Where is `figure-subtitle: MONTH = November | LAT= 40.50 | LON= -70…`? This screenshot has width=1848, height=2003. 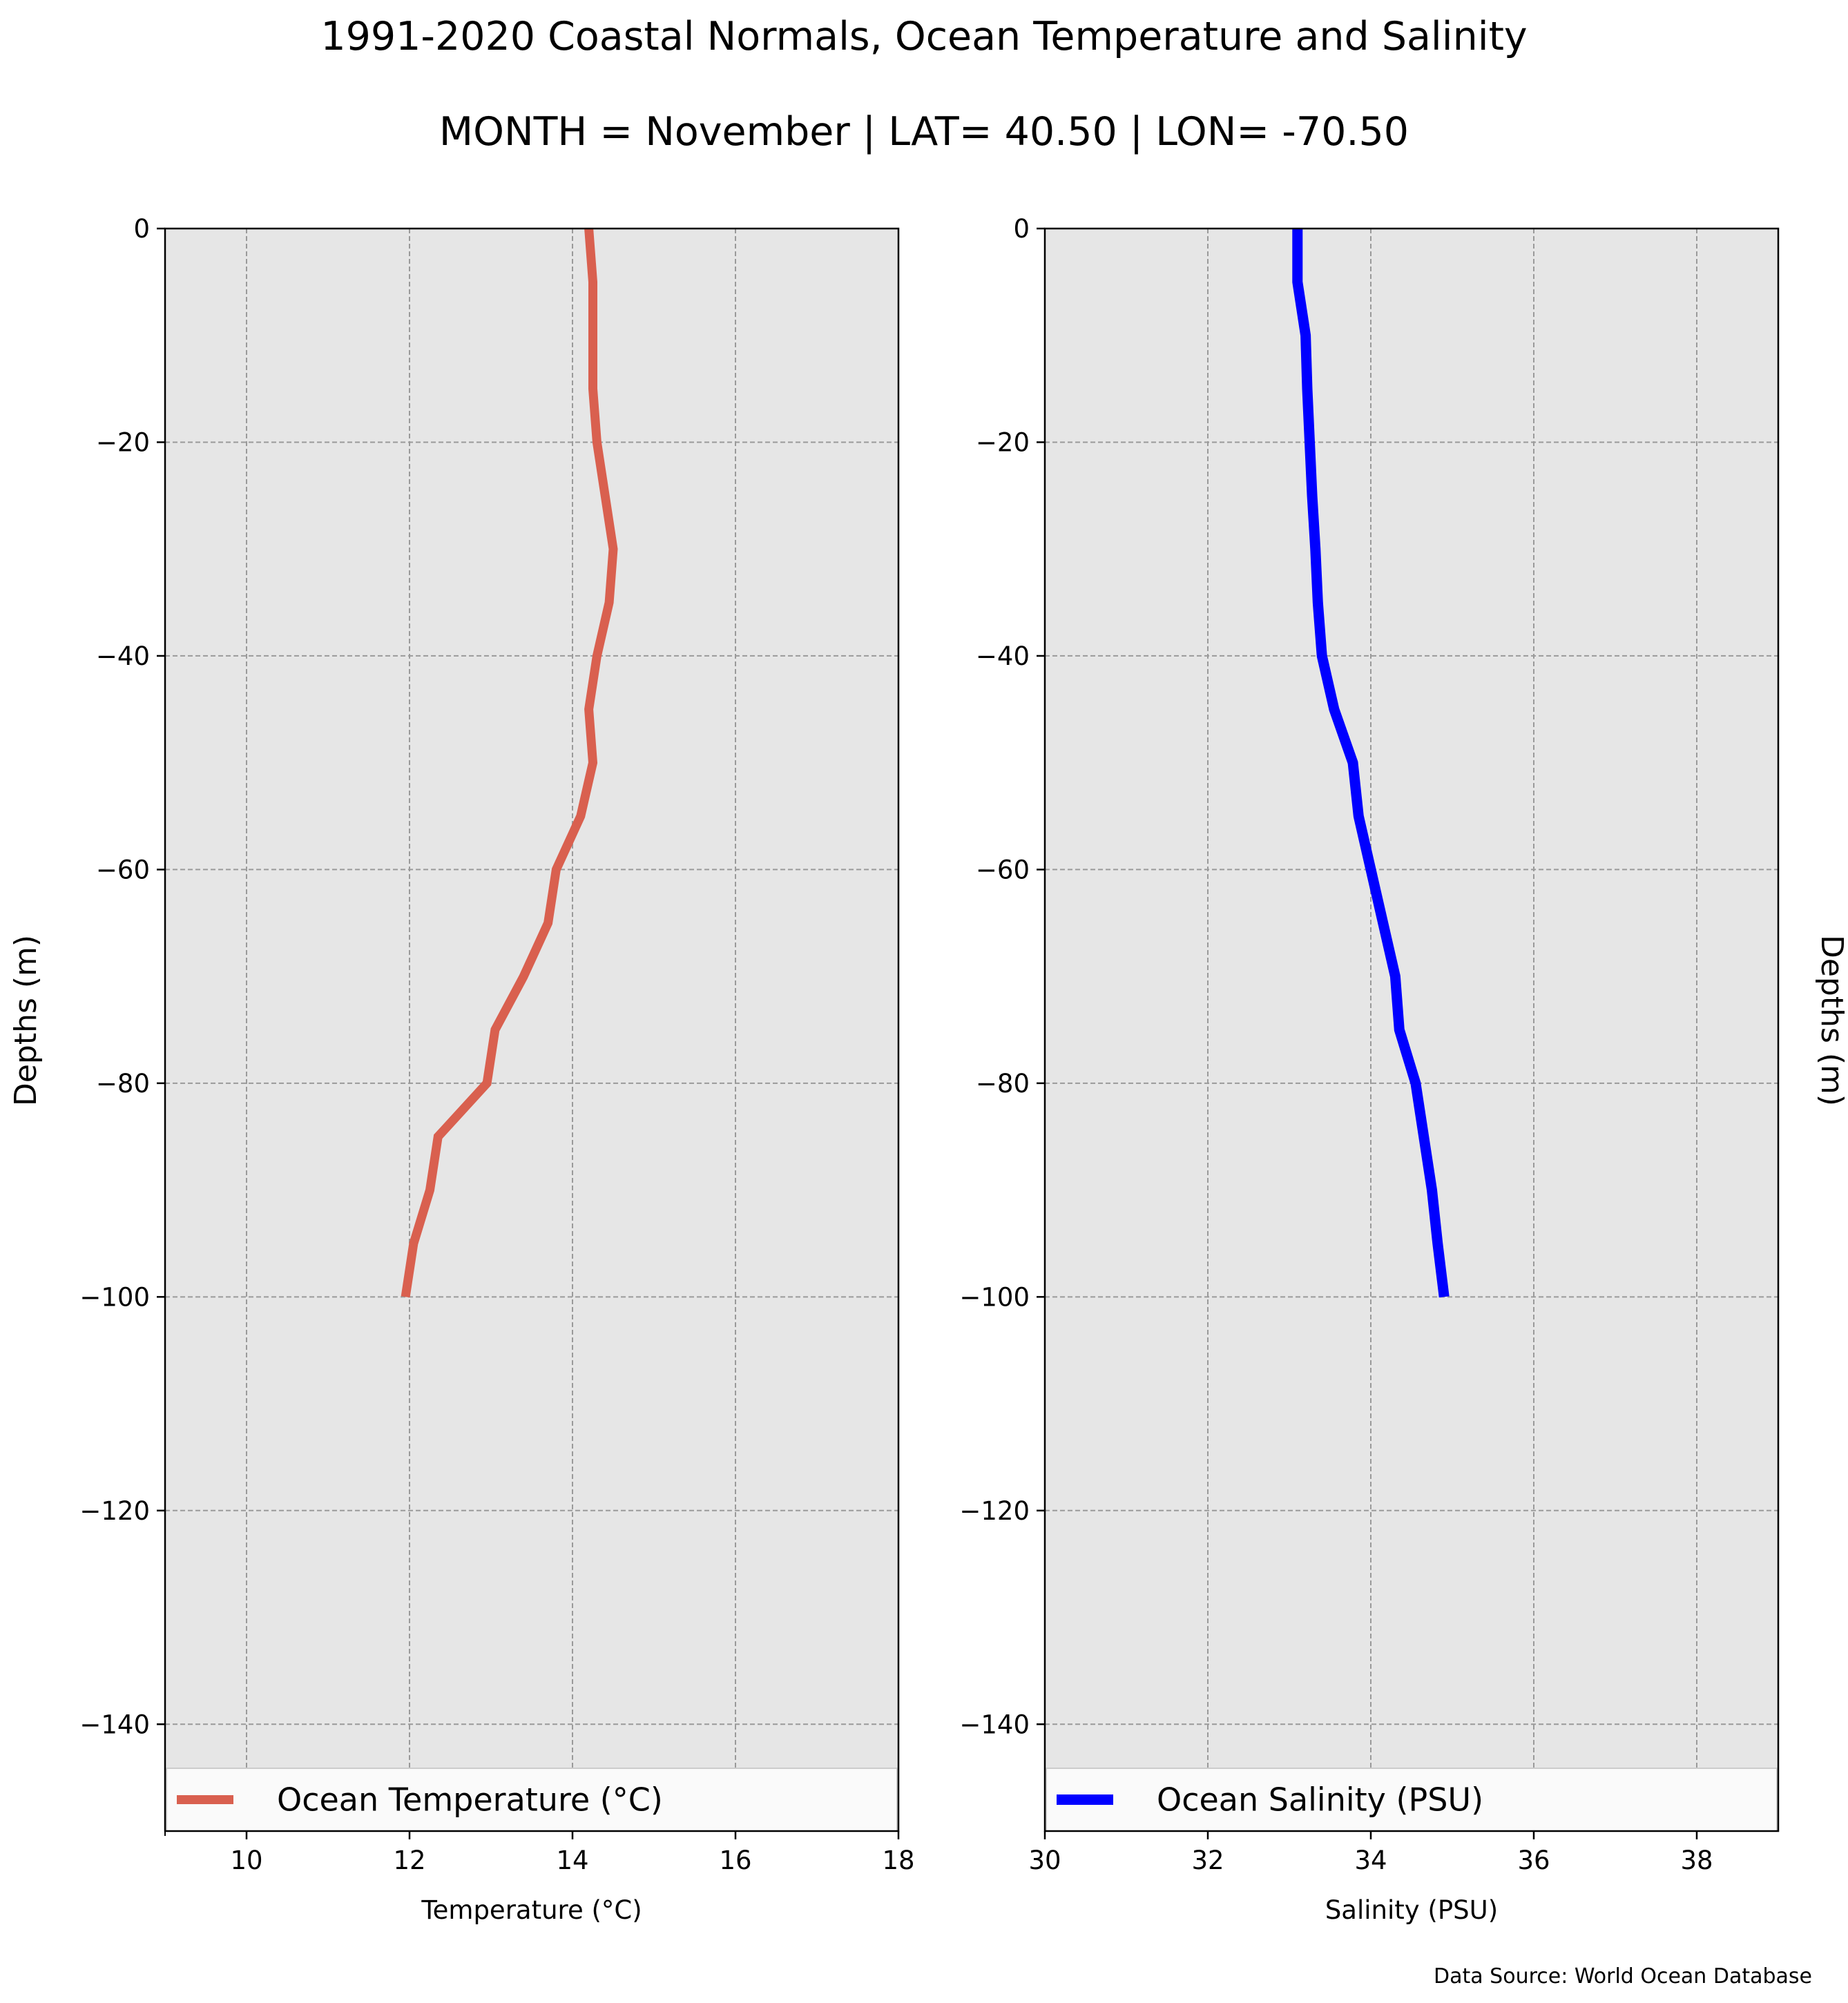 figure-subtitle: MONTH = November | LAT= 40.50 | LON= -70… is located at coordinates (924, 132).